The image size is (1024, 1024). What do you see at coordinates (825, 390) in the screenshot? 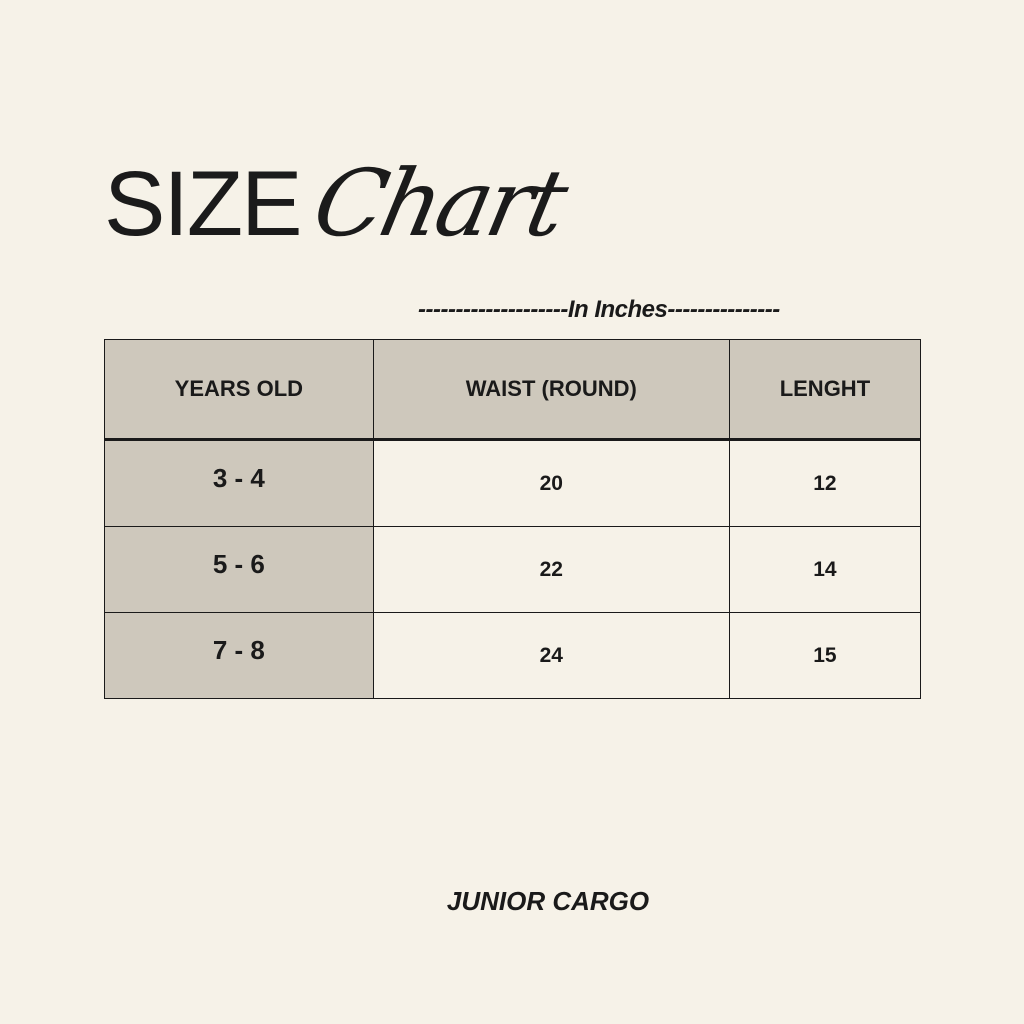
I see `header-length: LENGHT` at bounding box center [825, 390].